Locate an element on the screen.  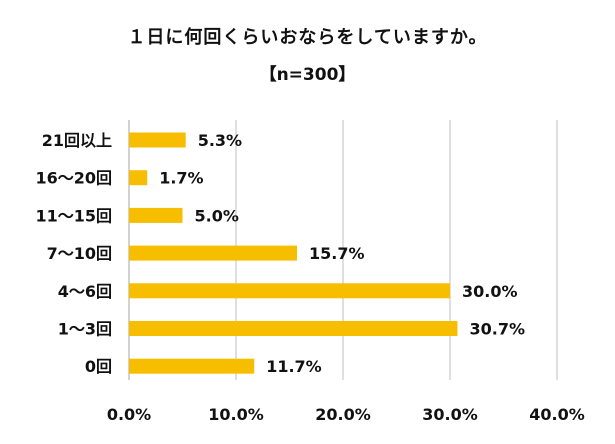
data-label: 15.7% is located at coordinates (337, 253).